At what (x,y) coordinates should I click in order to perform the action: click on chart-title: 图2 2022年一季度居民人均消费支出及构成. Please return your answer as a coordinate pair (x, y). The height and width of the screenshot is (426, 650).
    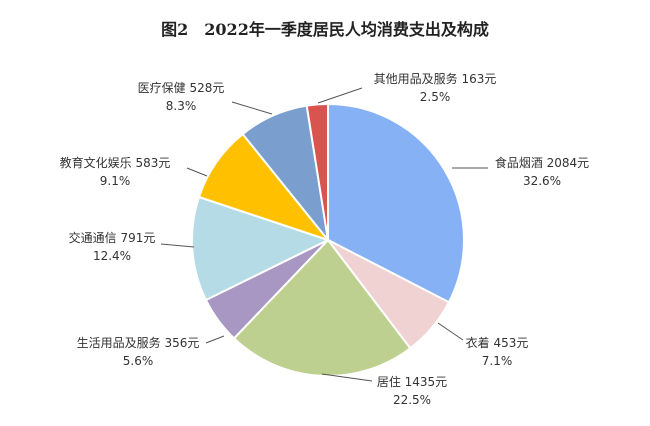
    Looking at the image, I should click on (325, 29).